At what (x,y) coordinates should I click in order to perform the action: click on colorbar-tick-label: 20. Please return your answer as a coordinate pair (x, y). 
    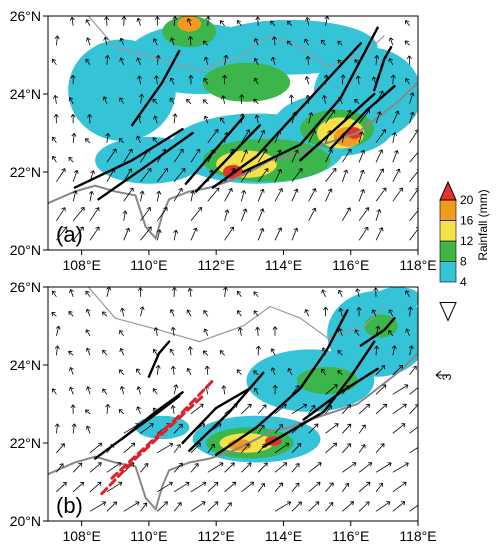
    Looking at the image, I should click on (467, 200).